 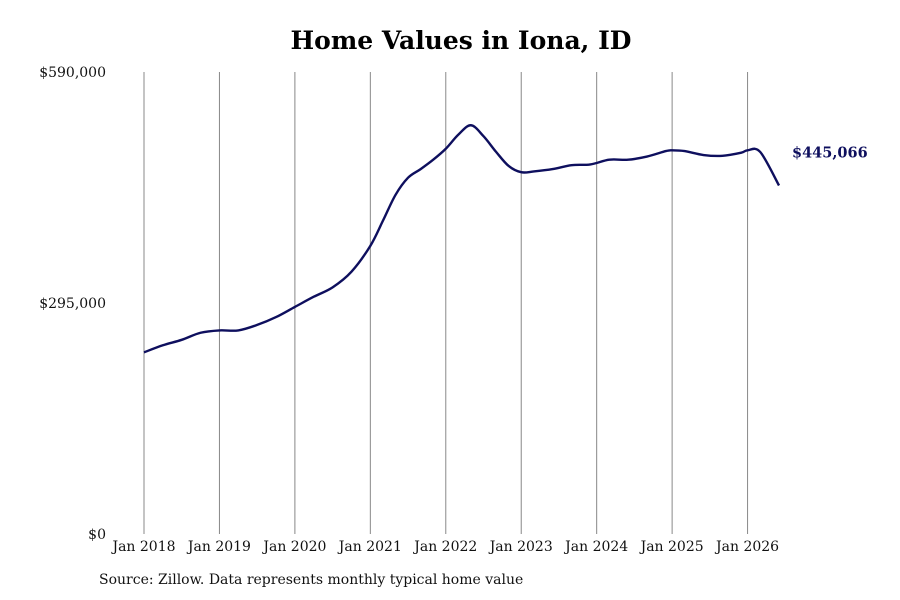 What do you see at coordinates (218, 547) in the screenshot?
I see `x-tick-label: Jan 2019` at bounding box center [218, 547].